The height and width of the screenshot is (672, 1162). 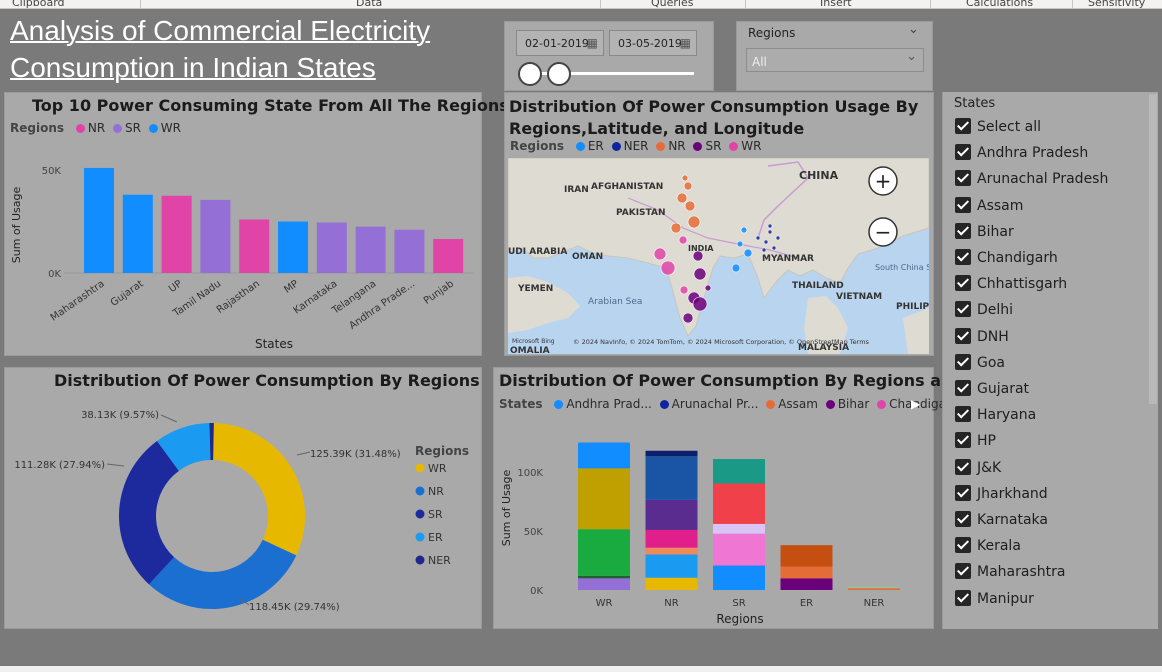 I want to click on plus-icon: +, so click(x=883, y=181).